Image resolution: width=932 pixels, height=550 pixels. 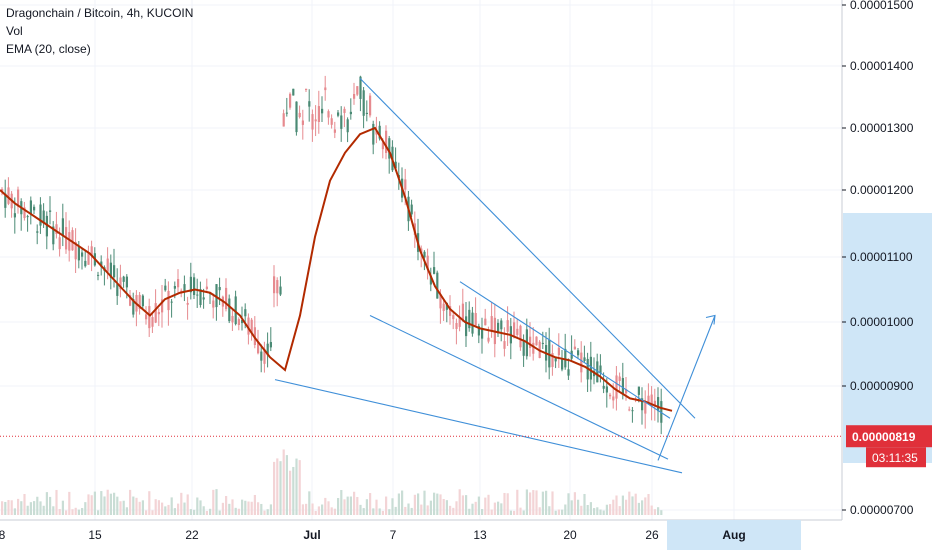 What do you see at coordinates (710, 319) in the screenshot?
I see `arrow-head` at bounding box center [710, 319].